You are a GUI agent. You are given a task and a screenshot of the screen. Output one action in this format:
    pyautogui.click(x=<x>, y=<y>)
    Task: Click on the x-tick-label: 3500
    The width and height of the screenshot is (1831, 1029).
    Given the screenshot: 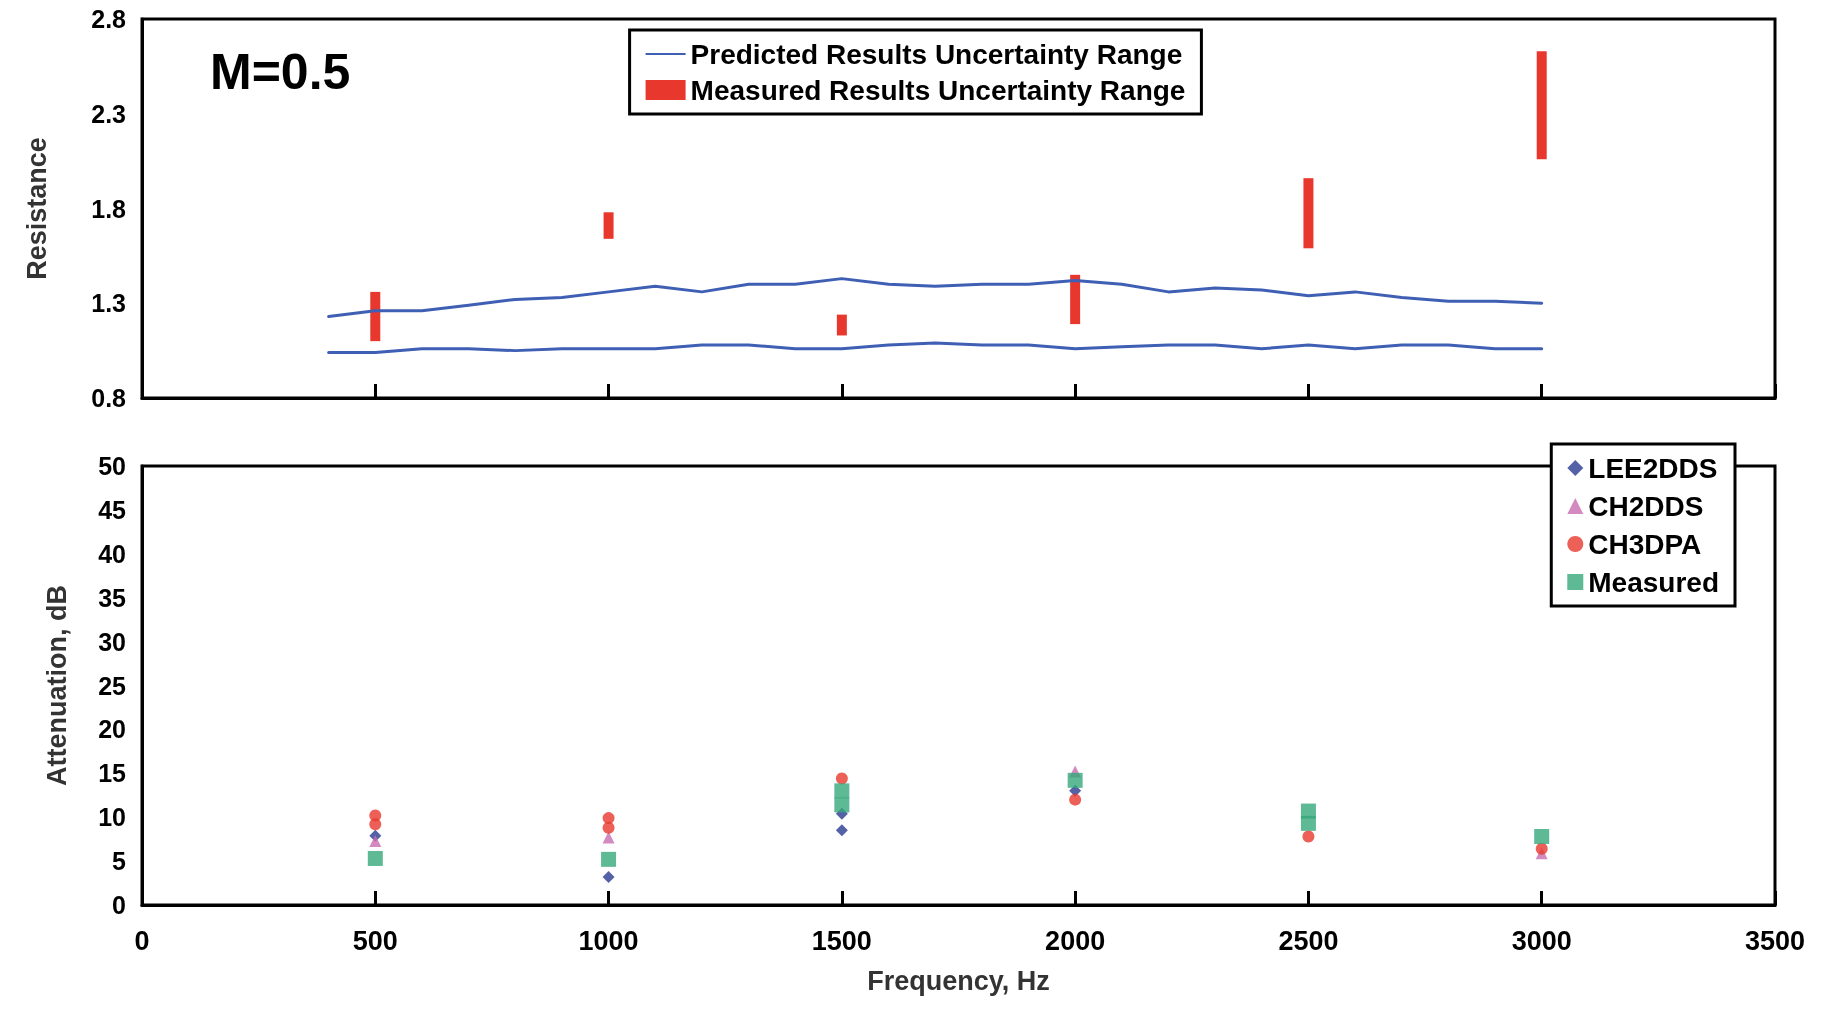 What is the action you would take?
    pyautogui.click(x=1775, y=940)
    